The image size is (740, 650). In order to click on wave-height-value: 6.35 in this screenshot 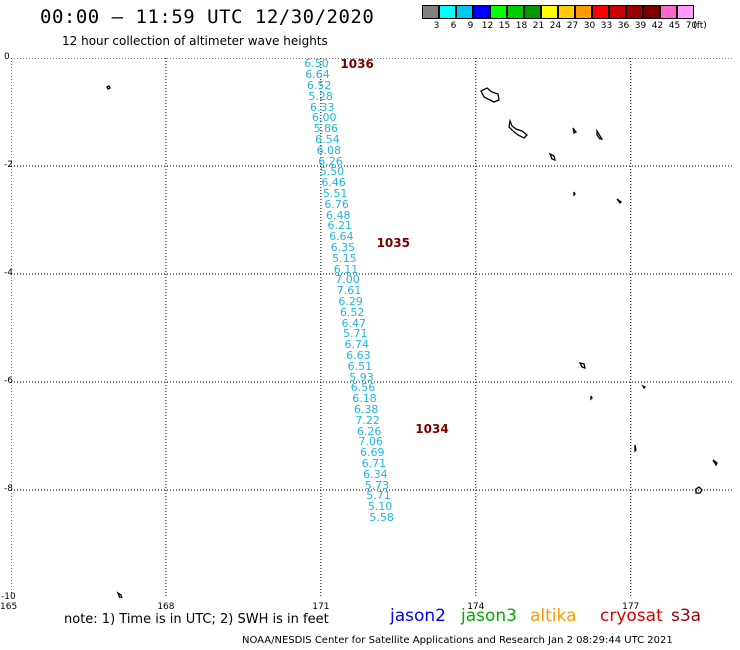, I will do `click(343, 247)`.